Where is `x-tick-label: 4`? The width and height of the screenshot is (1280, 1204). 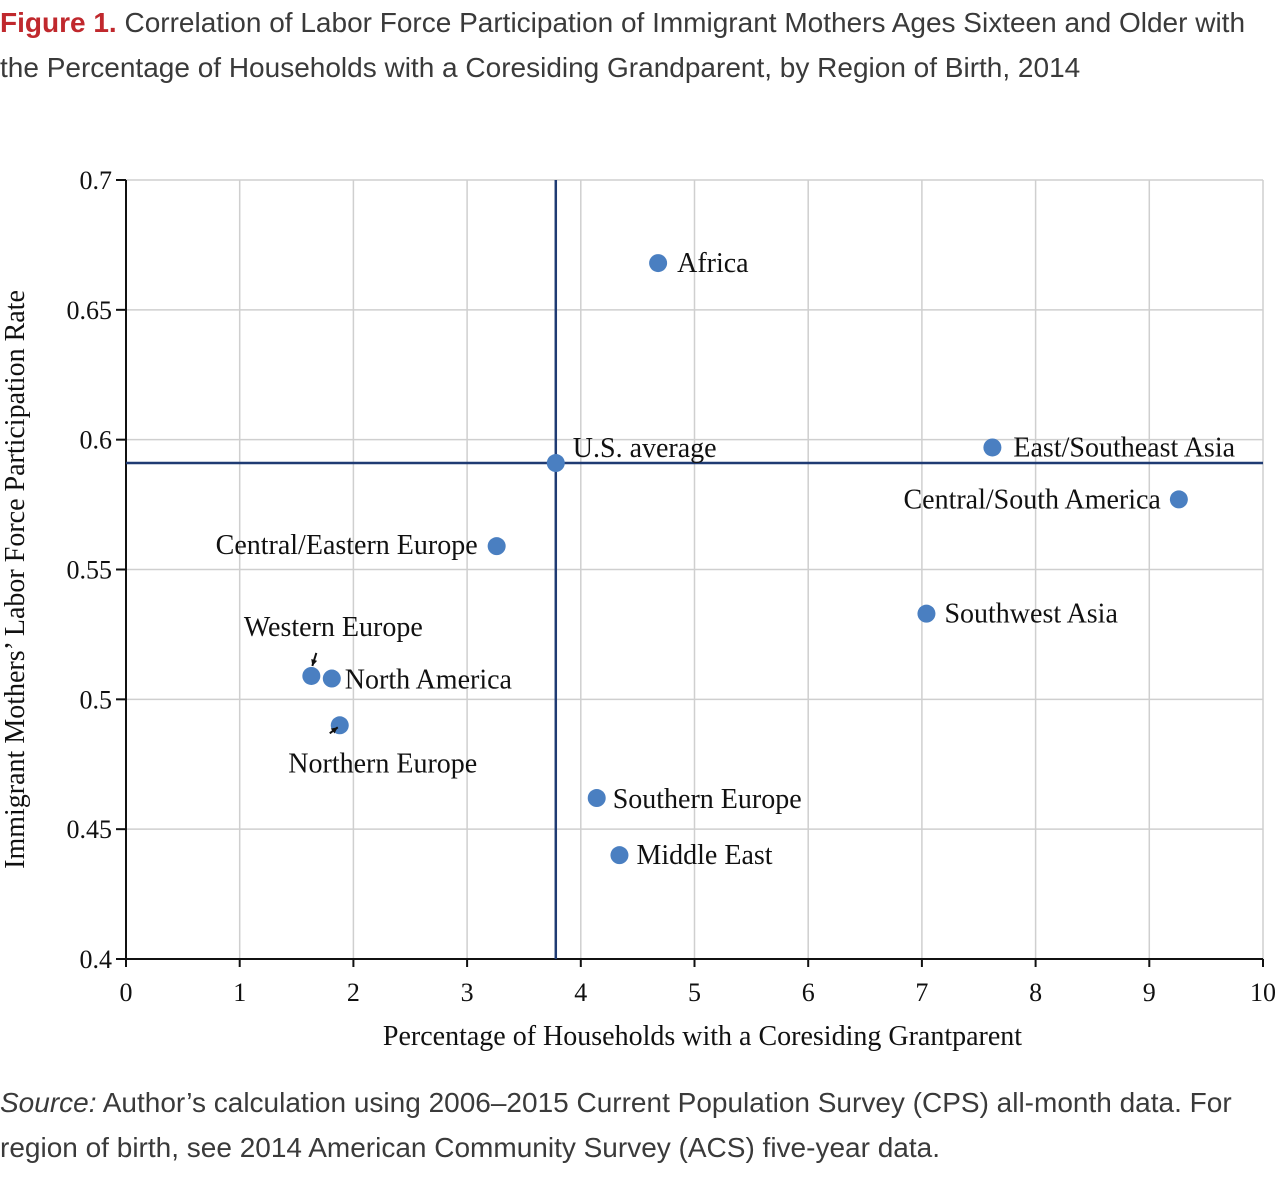
x-tick-label: 4 is located at coordinates (580, 992).